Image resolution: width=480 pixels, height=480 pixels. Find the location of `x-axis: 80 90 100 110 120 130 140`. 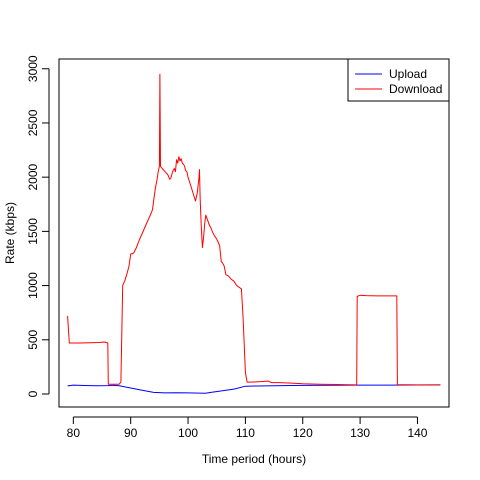

x-axis: 80 90 100 110 120 130 140 is located at coordinates (247, 428).